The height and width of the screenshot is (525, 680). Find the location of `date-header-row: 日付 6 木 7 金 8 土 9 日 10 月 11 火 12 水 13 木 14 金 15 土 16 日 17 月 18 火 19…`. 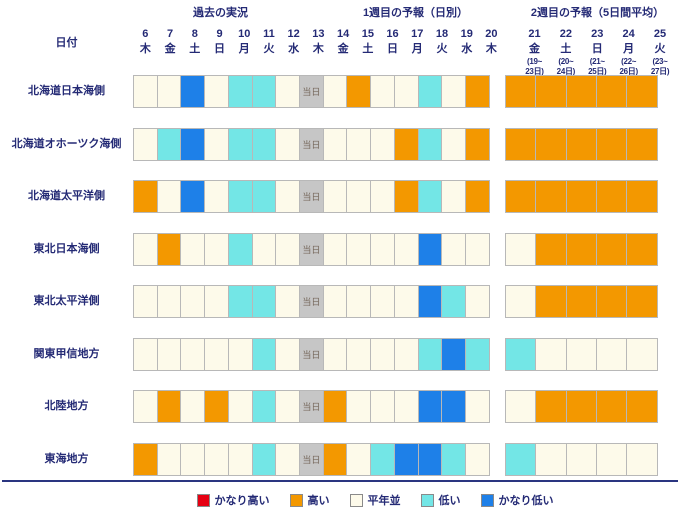

date-header-row: 日付 6 木 7 金 8 土 9 日 10 月 11 火 12 水 13 木 14 金 15 土 16 日 17 月 18 火 19… is located at coordinates (338, 52).